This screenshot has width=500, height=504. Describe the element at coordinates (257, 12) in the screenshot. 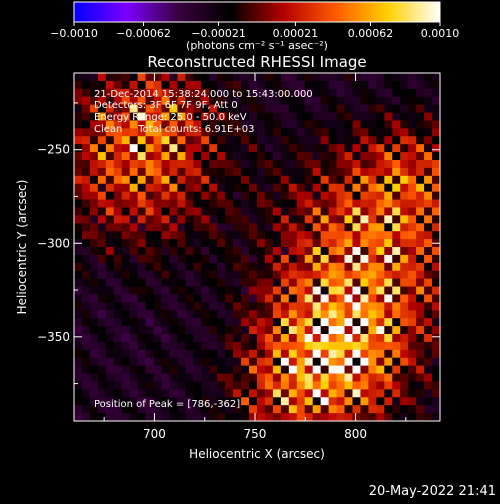

I see `colorbar` at that location.